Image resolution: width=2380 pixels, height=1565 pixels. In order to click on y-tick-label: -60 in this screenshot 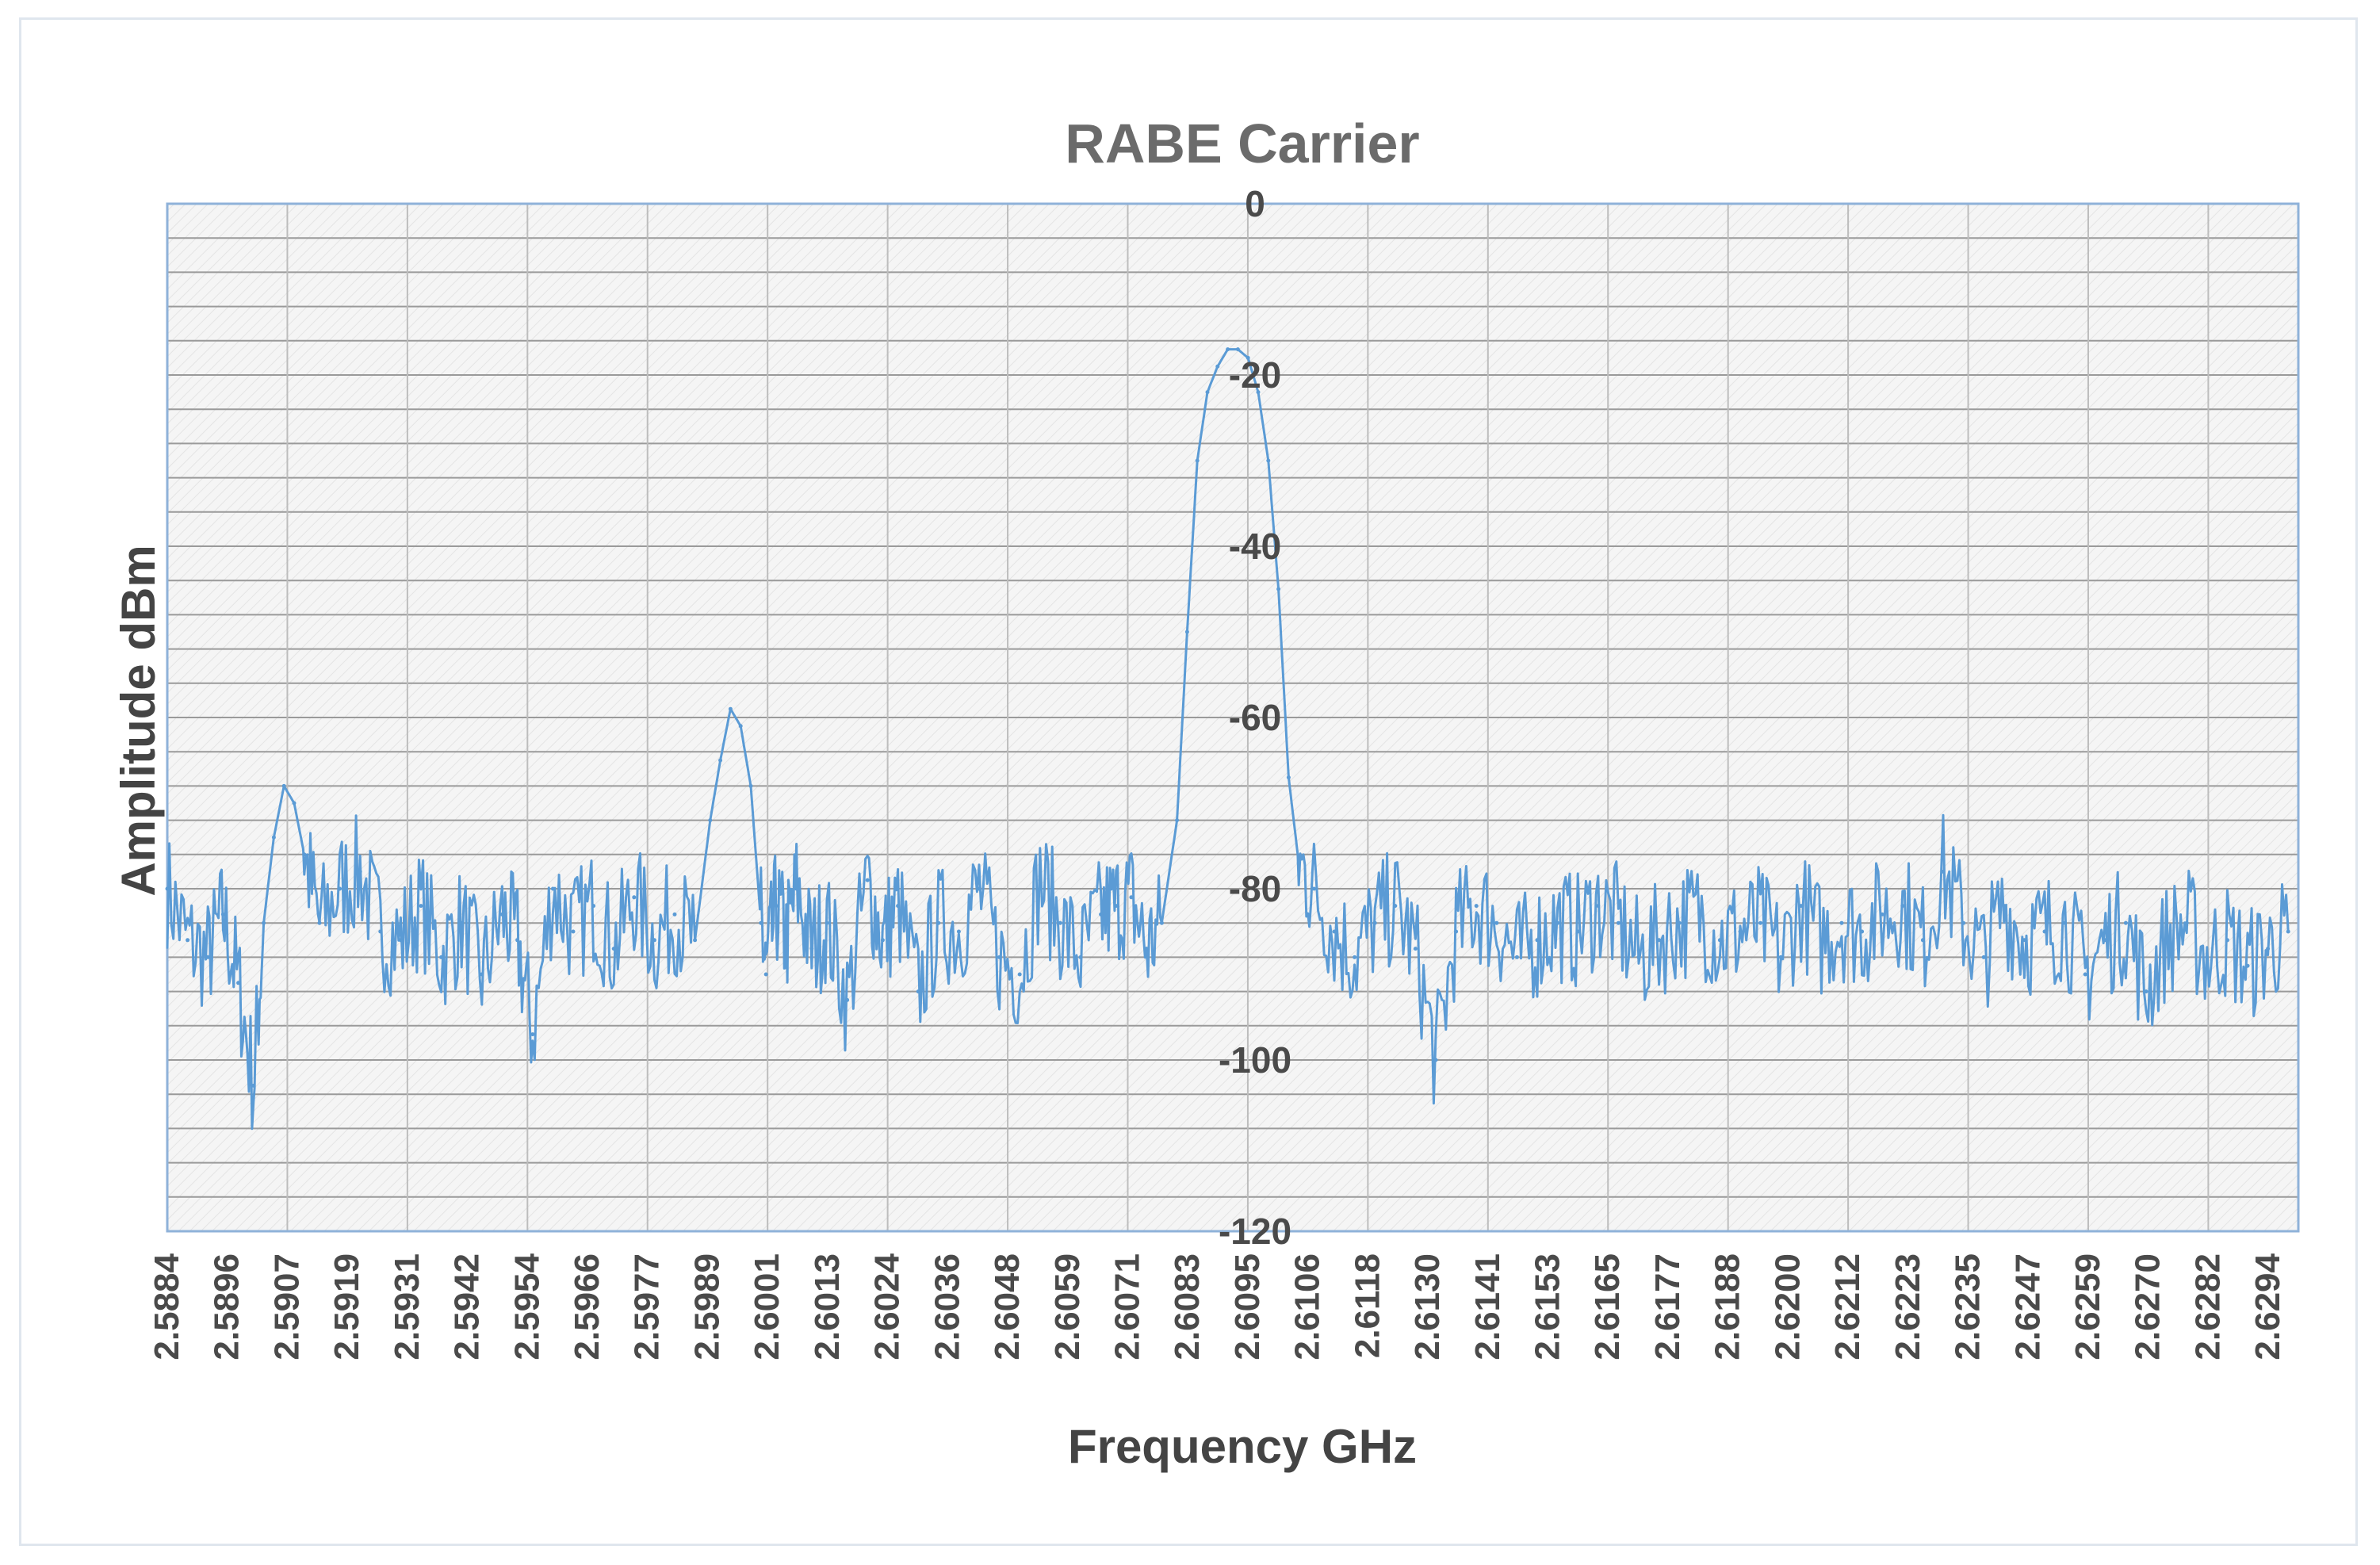, I will do `click(1255, 717)`.